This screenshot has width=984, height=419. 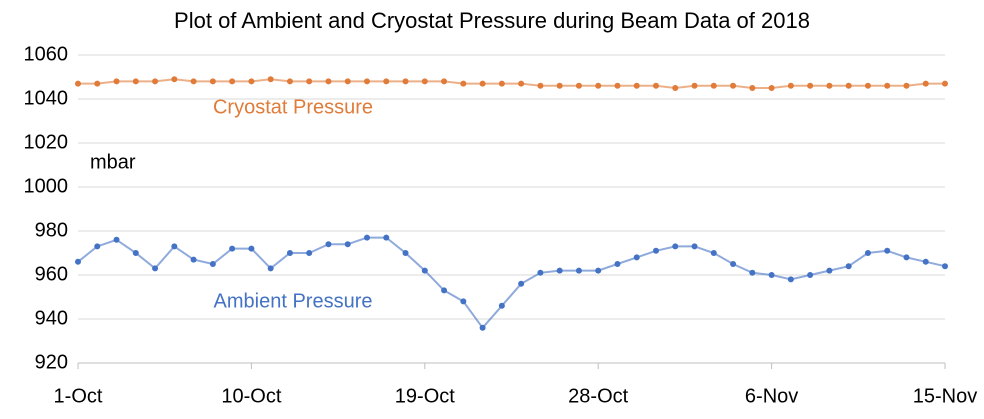 What do you see at coordinates (945, 396) in the screenshot?
I see `x-tick-label: 15-Nov` at bounding box center [945, 396].